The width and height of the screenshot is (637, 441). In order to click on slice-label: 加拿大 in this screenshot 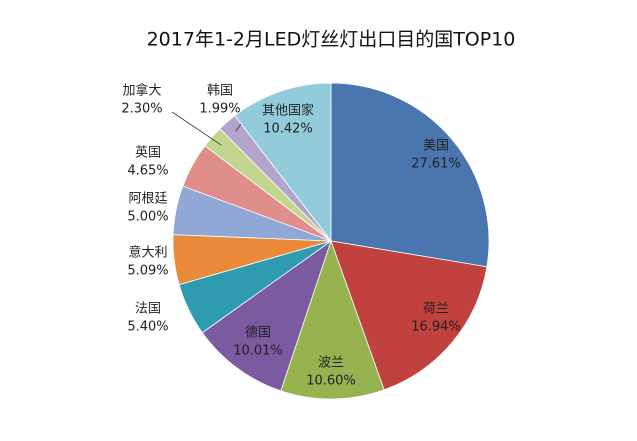, I will do `click(141, 91)`.